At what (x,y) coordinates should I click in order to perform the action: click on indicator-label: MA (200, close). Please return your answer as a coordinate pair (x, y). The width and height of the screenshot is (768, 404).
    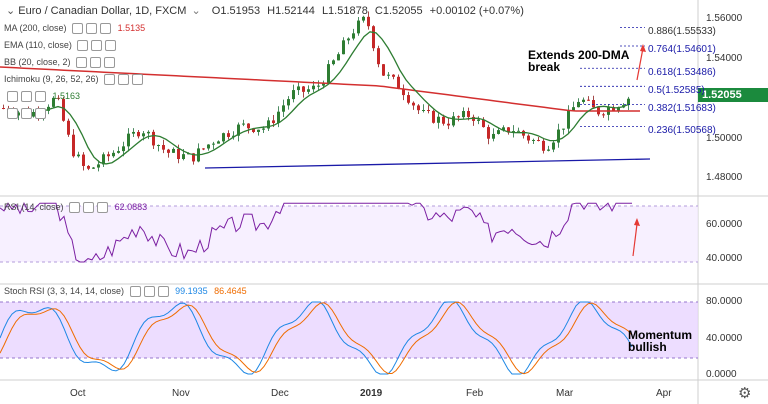
    Looking at the image, I should click on (35, 28).